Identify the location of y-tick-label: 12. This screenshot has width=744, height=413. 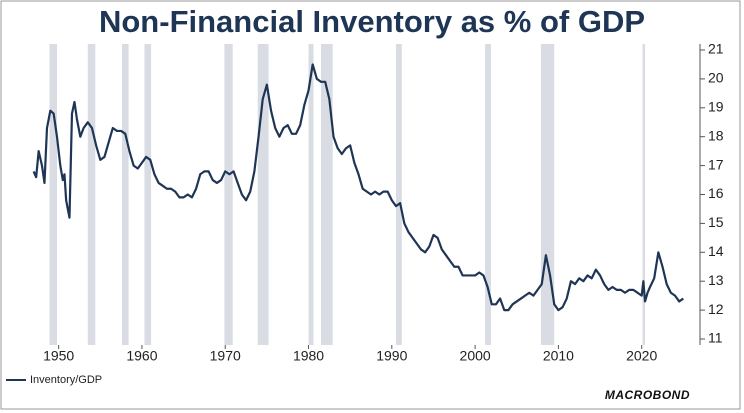
(716, 309).